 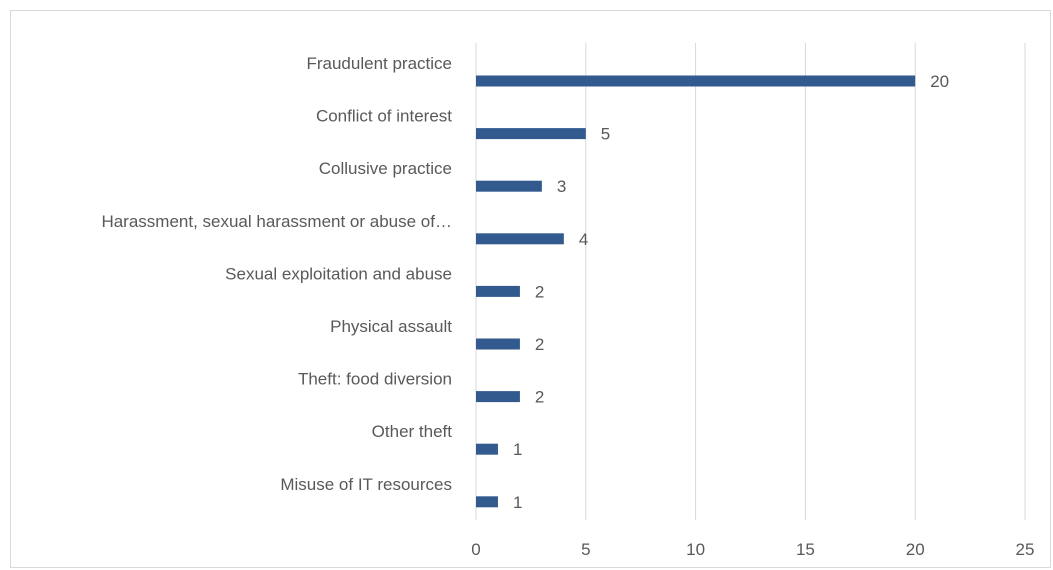 I want to click on category-label: Other theft, so click(x=412, y=431).